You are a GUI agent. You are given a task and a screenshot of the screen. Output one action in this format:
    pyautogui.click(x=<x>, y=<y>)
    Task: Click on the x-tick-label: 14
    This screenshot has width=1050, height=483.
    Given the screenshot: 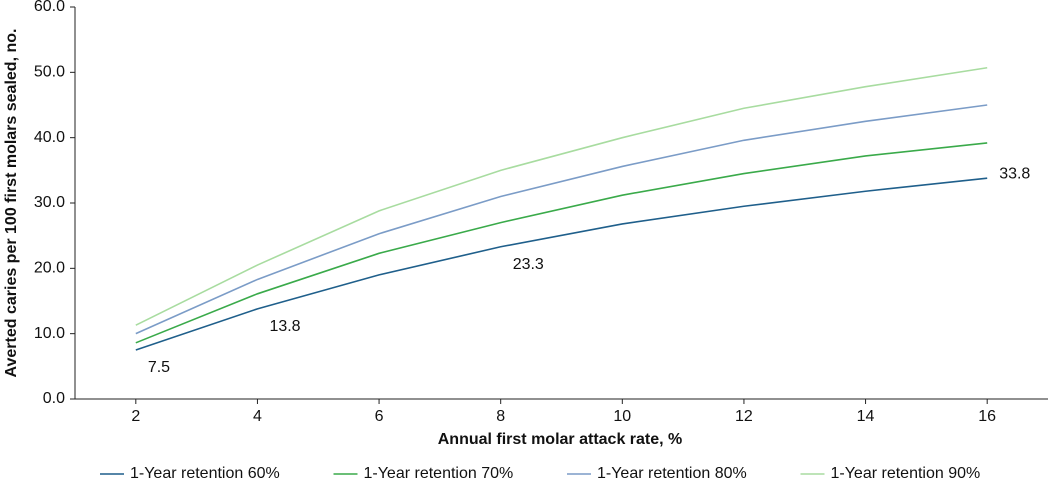 What is the action you would take?
    pyautogui.click(x=866, y=416)
    